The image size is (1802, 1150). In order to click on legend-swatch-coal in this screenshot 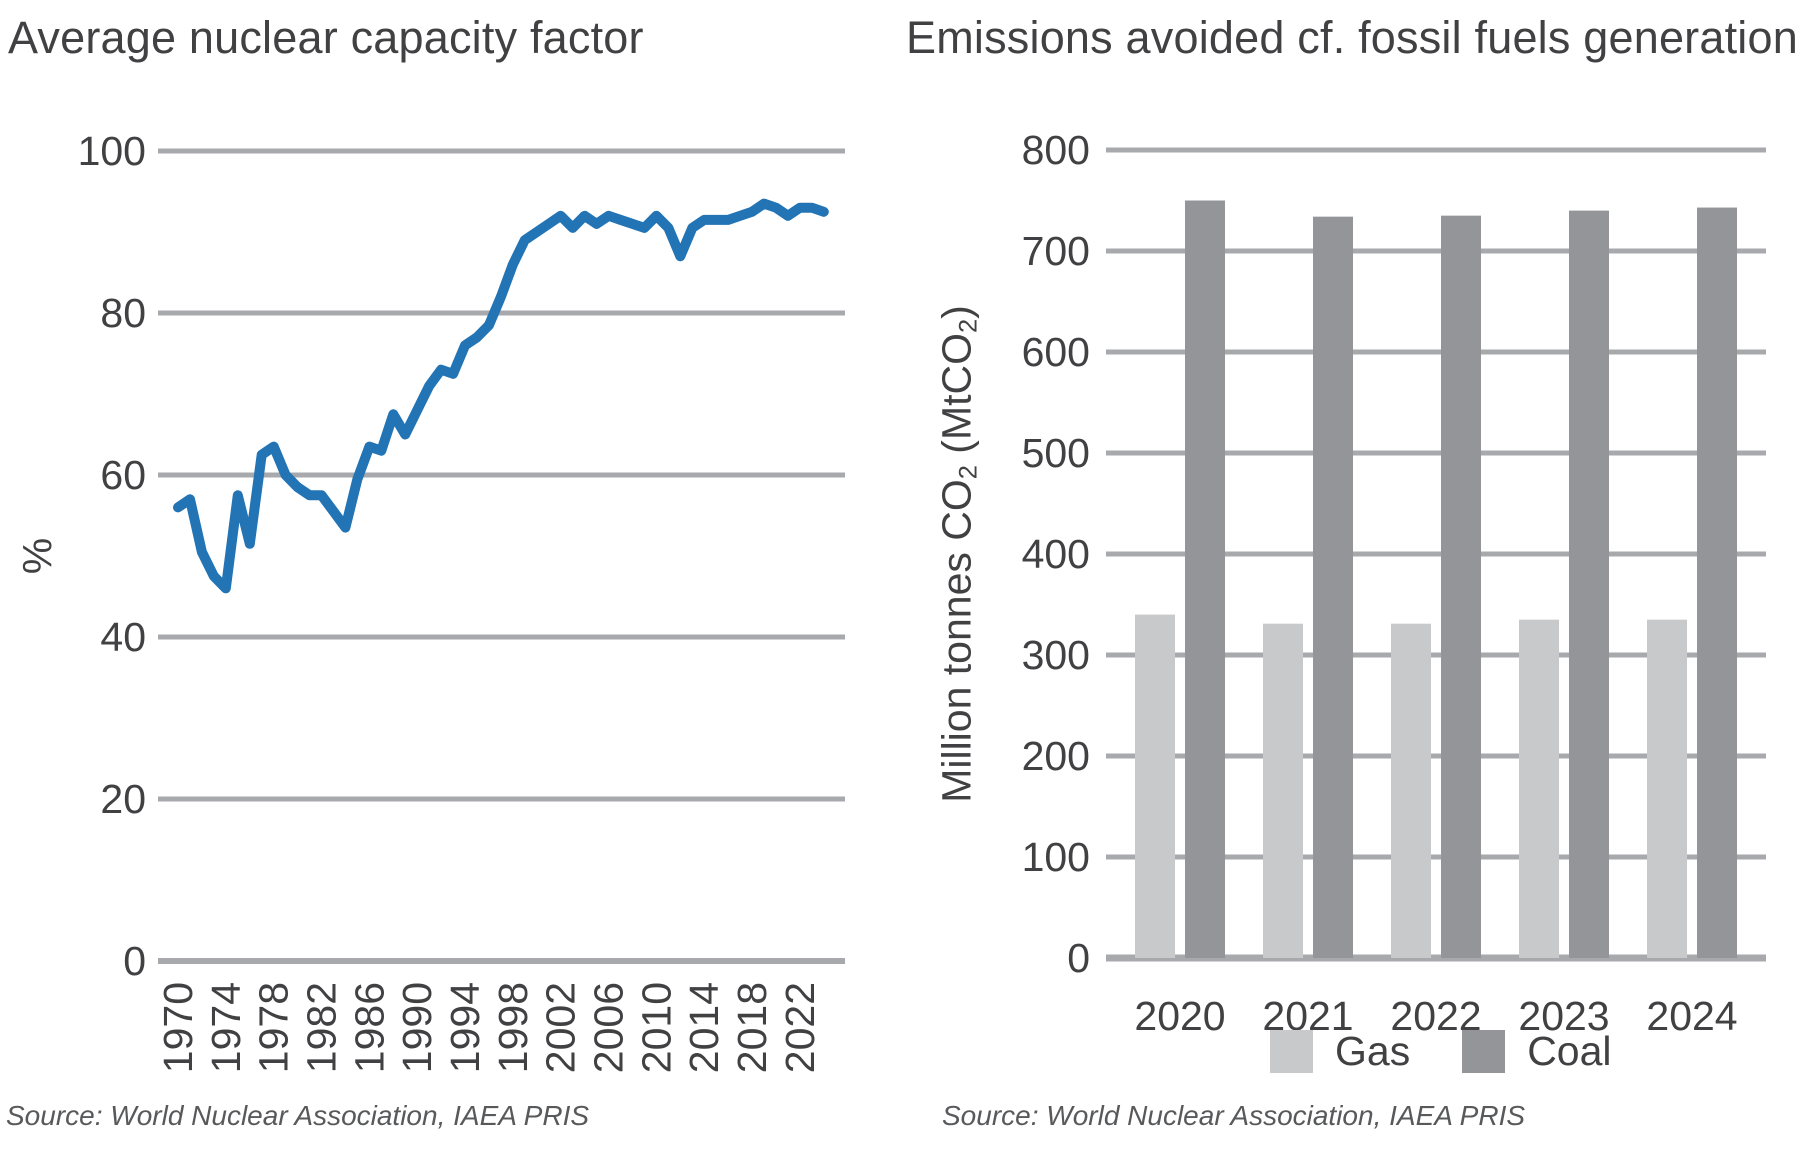, I will do `click(1484, 1051)`.